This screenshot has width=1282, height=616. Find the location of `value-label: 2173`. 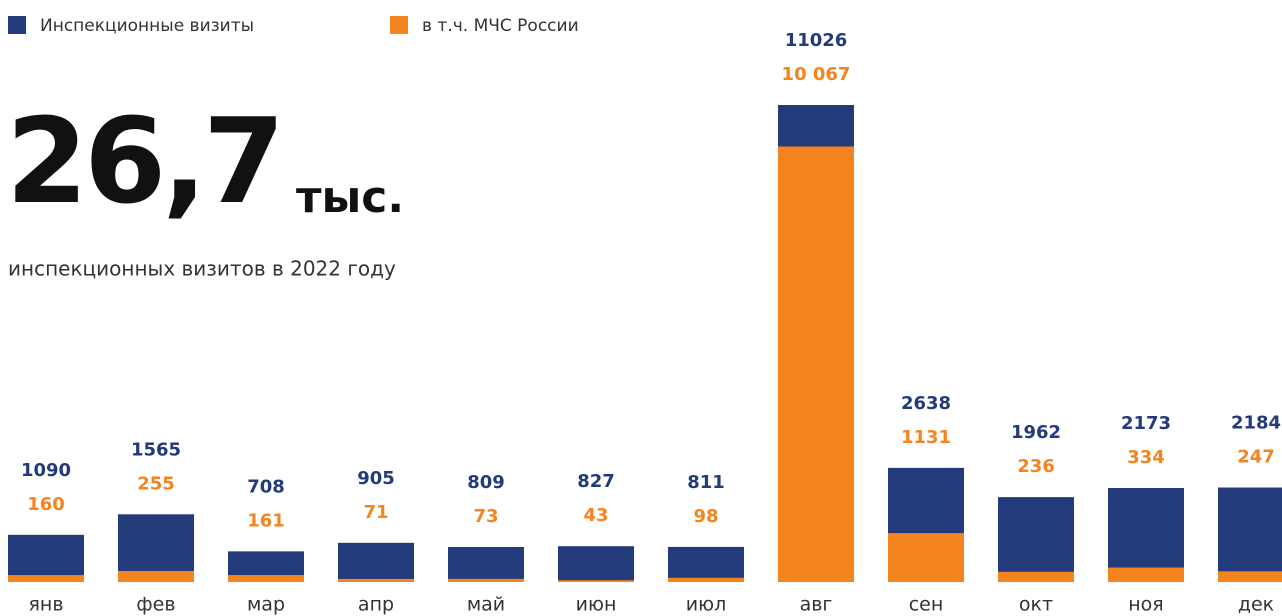

value-label: 2173 is located at coordinates (1146, 423).